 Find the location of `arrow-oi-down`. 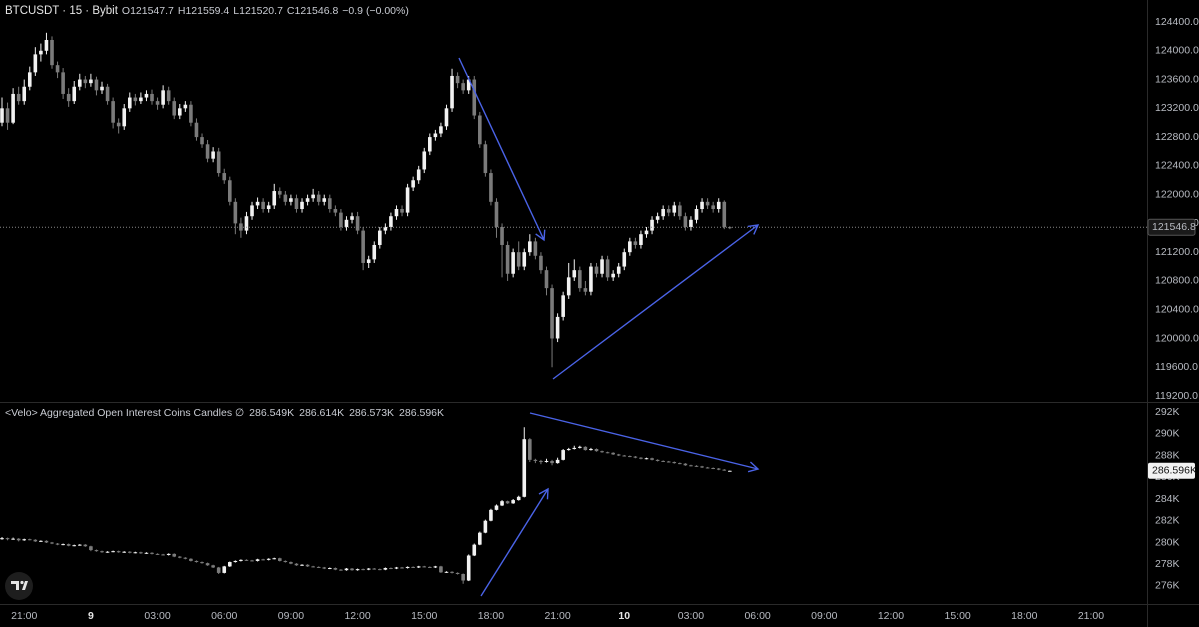

arrow-oi-down is located at coordinates (644, 442).